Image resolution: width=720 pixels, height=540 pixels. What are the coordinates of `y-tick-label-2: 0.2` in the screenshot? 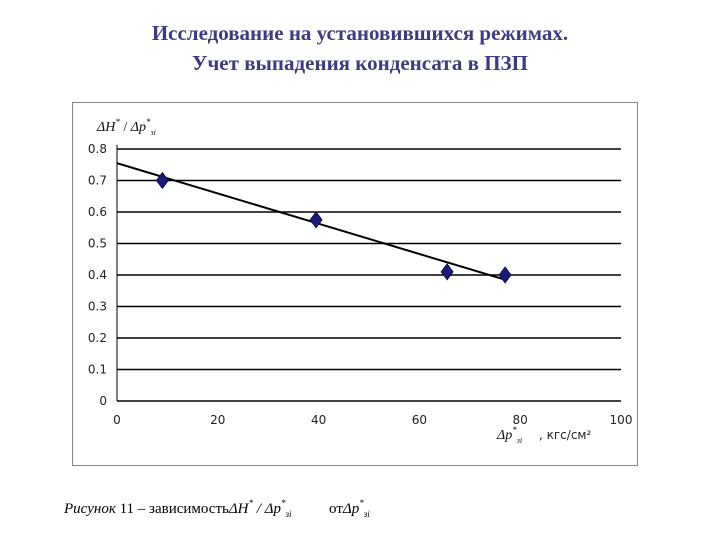 It's located at (97, 338).